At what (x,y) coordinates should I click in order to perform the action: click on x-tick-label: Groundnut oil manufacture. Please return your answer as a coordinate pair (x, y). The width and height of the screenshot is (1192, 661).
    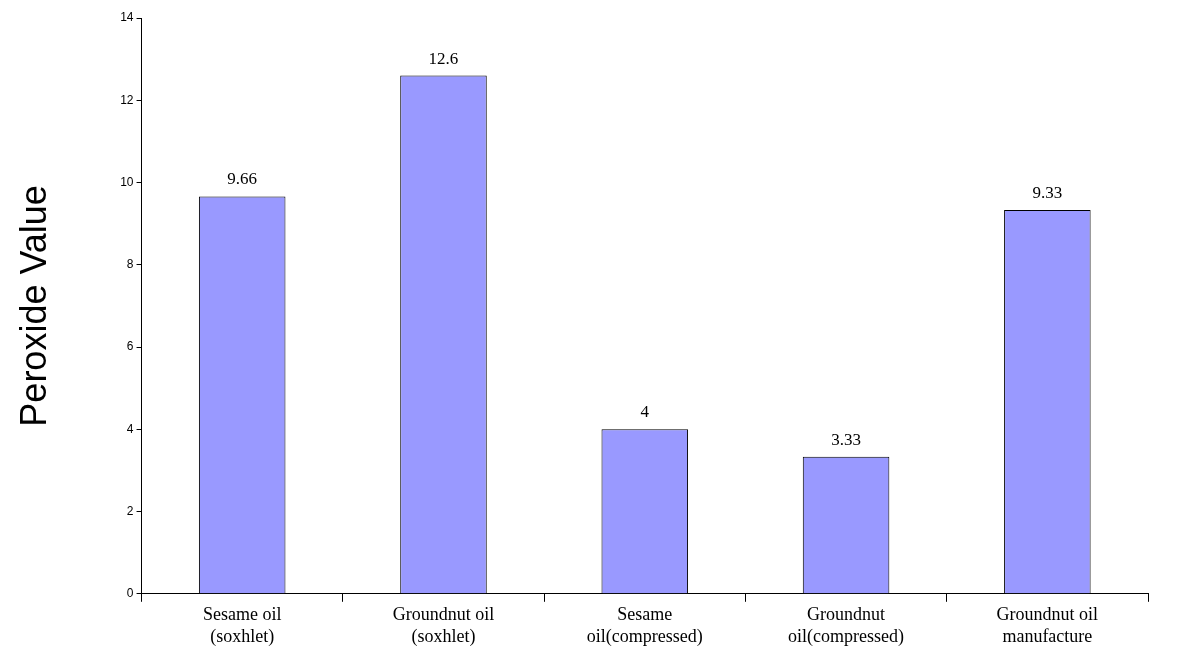
    Looking at the image, I should click on (1047, 625).